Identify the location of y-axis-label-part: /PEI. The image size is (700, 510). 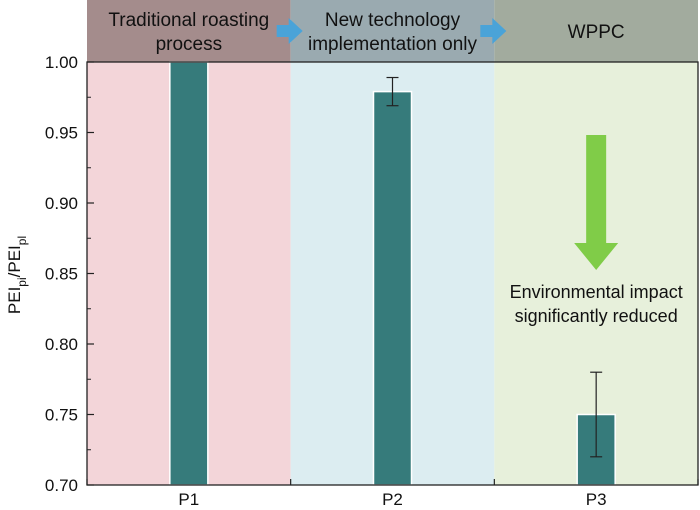
(14, 261).